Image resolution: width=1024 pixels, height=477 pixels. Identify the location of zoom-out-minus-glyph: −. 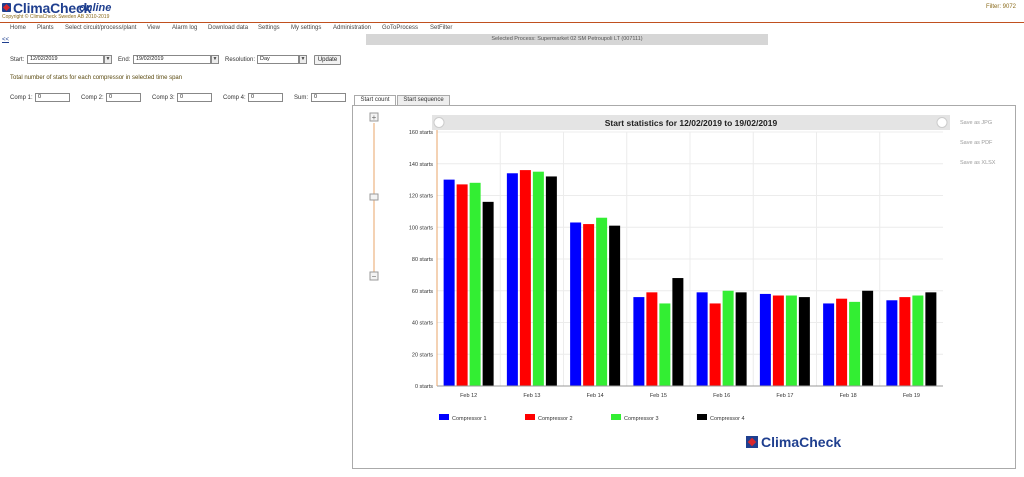
(374, 276).